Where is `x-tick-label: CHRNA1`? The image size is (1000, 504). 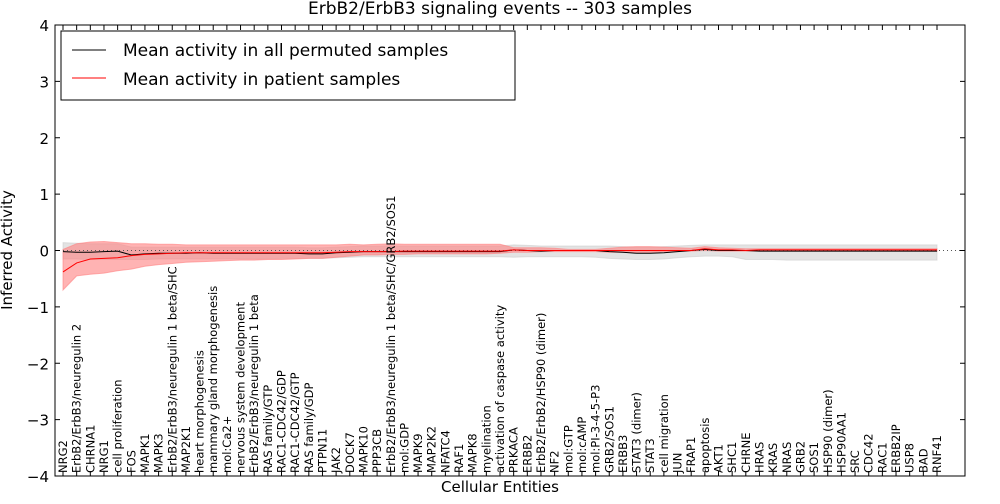
x-tick-label: CHRNA1 is located at coordinates (90, 449).